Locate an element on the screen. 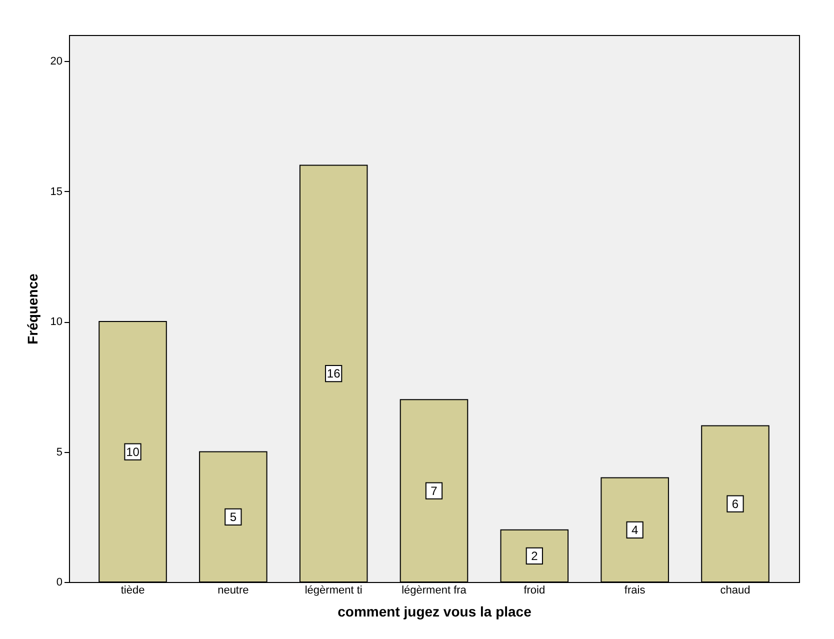  x-tick-label: froid is located at coordinates (535, 590).